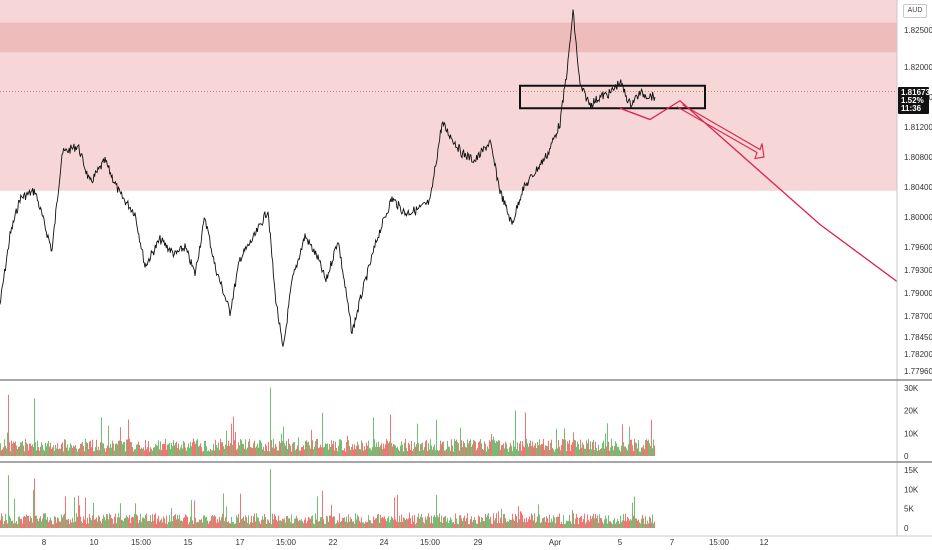  Describe the element at coordinates (612, 97) in the screenshot. I see `consolidation-box` at that location.